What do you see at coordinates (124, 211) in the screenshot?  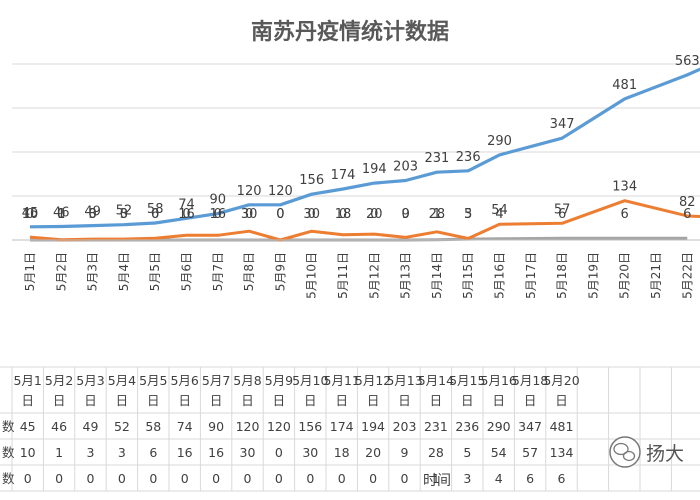 I see `data-label-s0-3: 52` at bounding box center [124, 211].